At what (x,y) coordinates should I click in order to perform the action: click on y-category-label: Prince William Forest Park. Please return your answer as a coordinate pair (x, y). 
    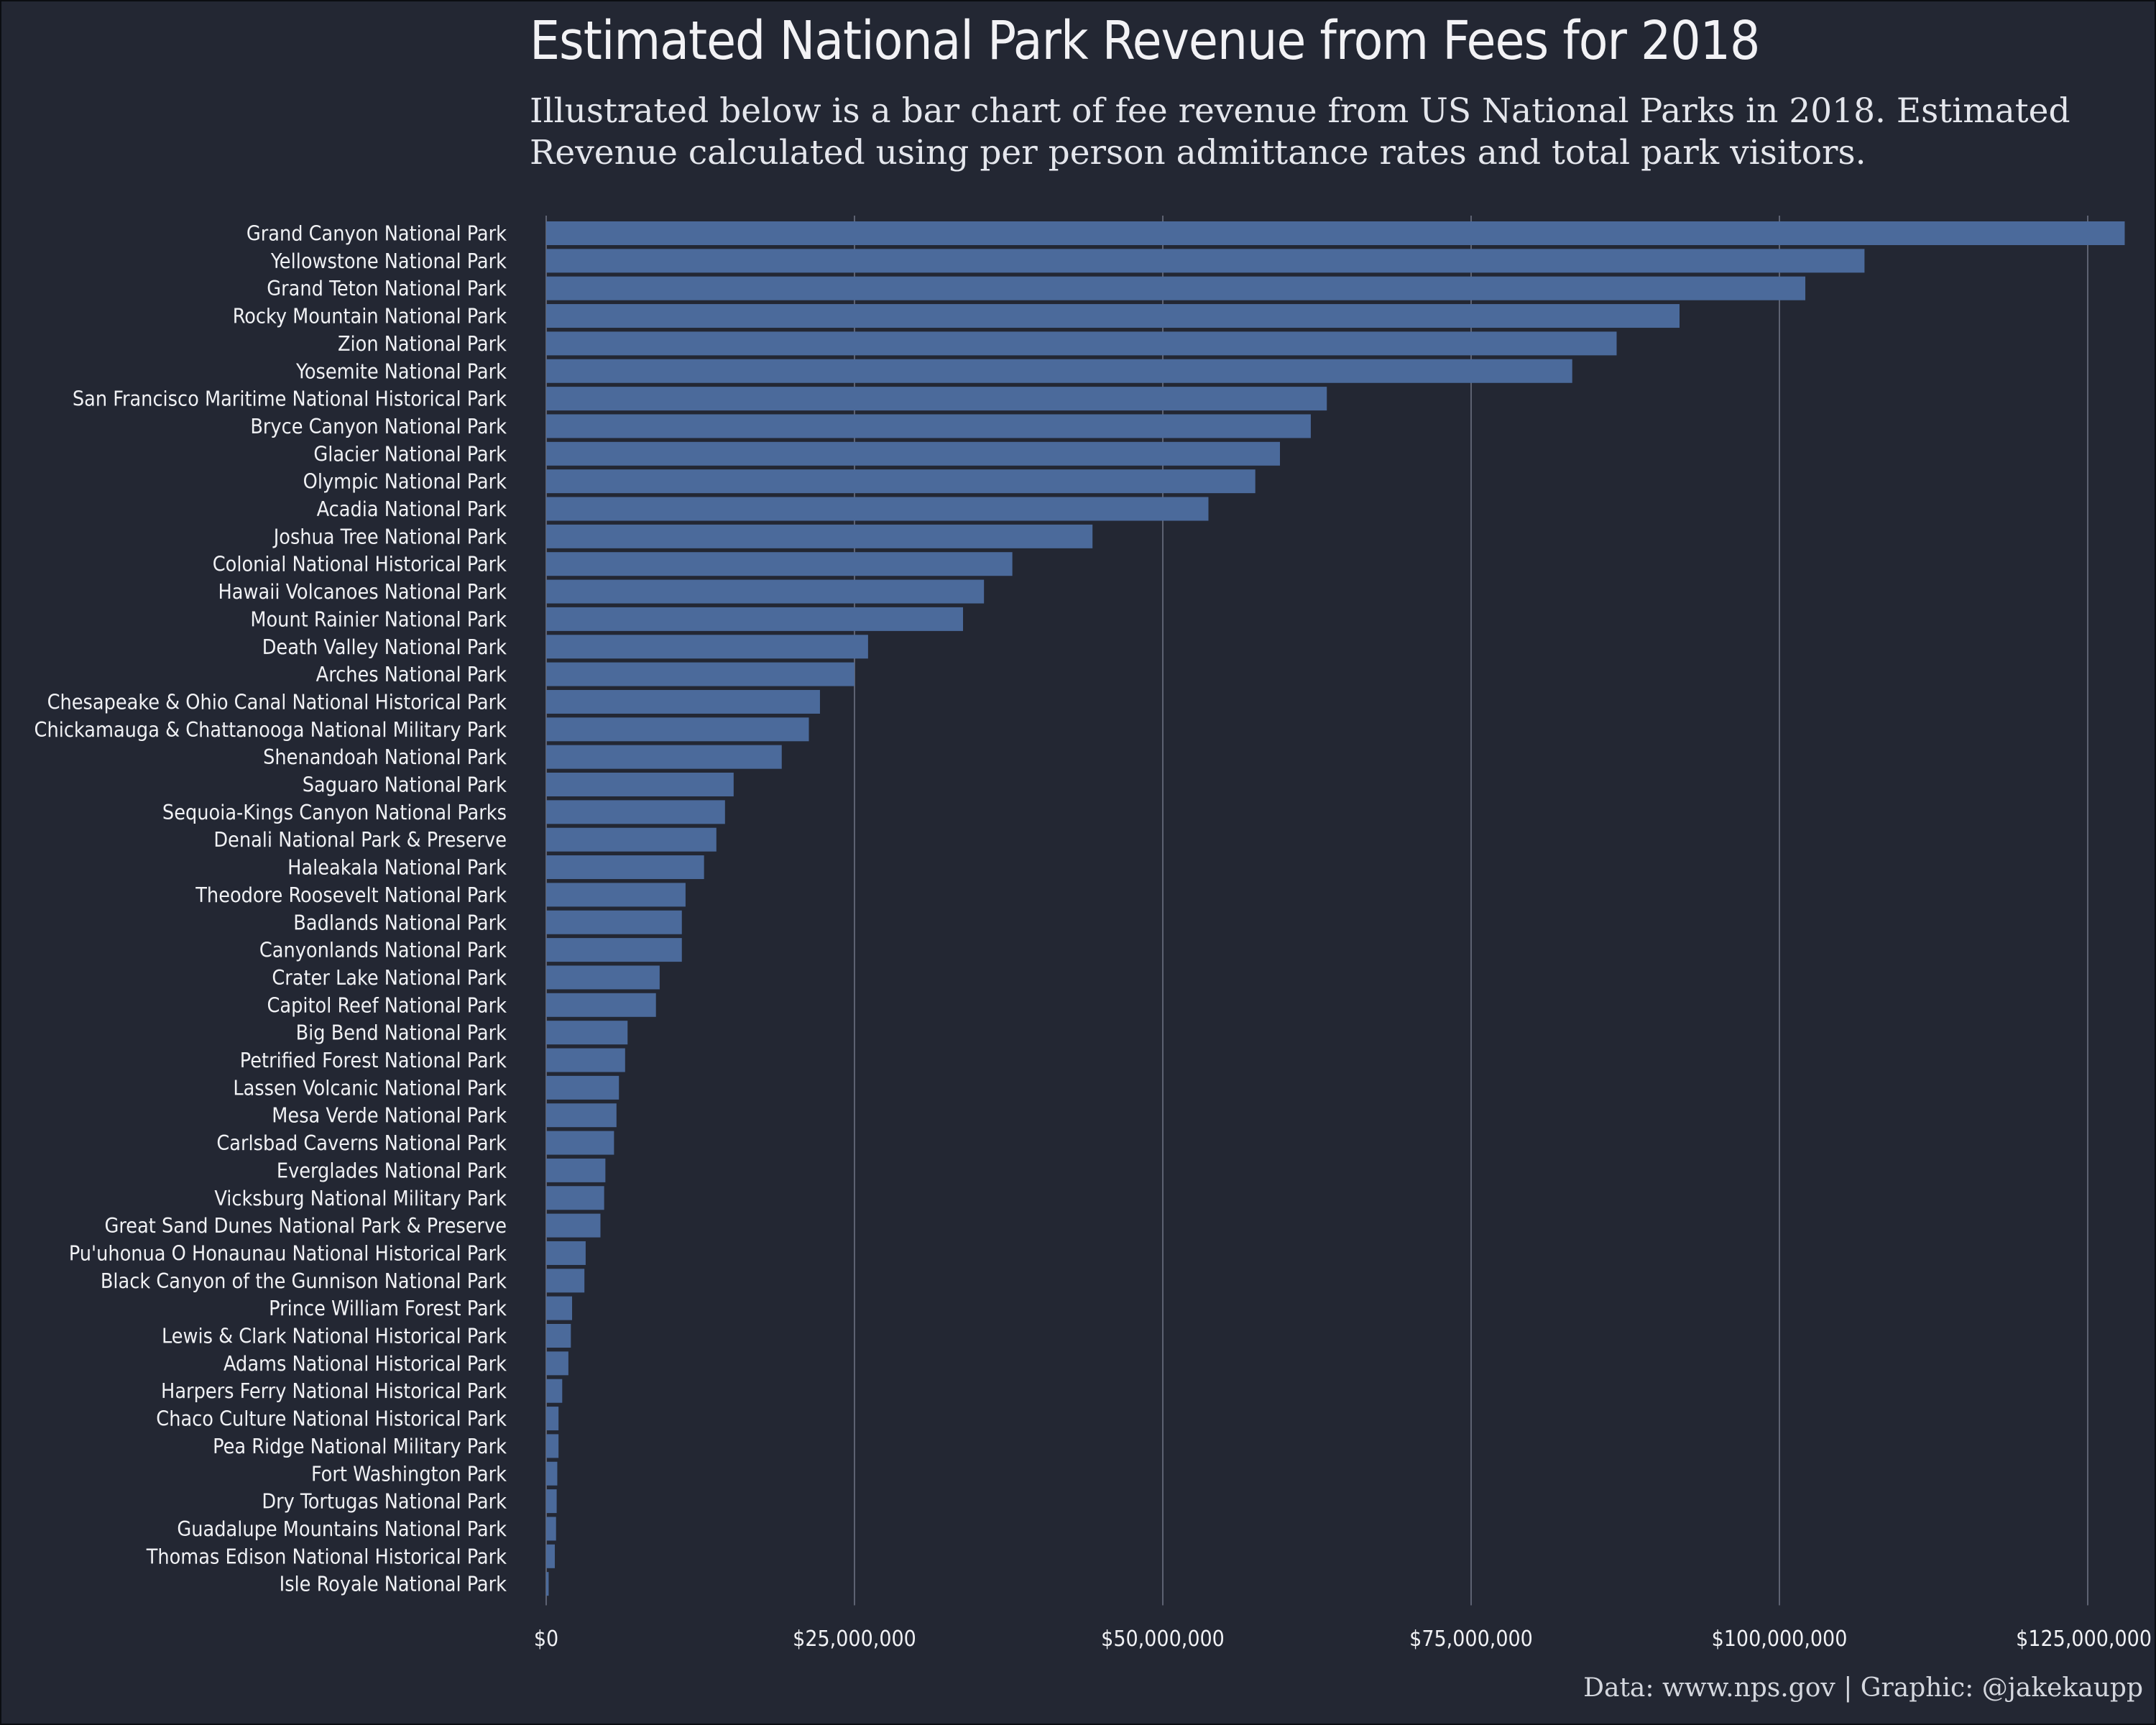
    Looking at the image, I should click on (388, 1308).